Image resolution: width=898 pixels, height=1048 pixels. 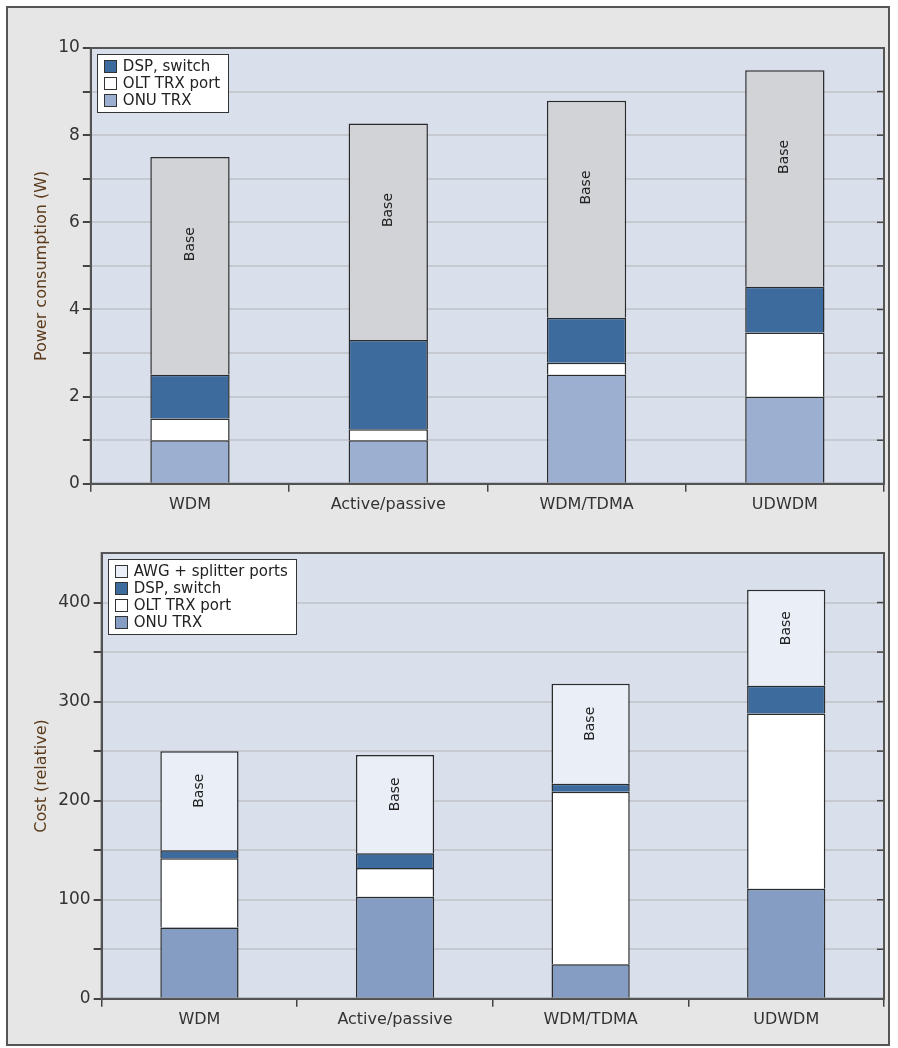 I want to click on y-axis-title: Cost (relative), so click(x=40, y=776).